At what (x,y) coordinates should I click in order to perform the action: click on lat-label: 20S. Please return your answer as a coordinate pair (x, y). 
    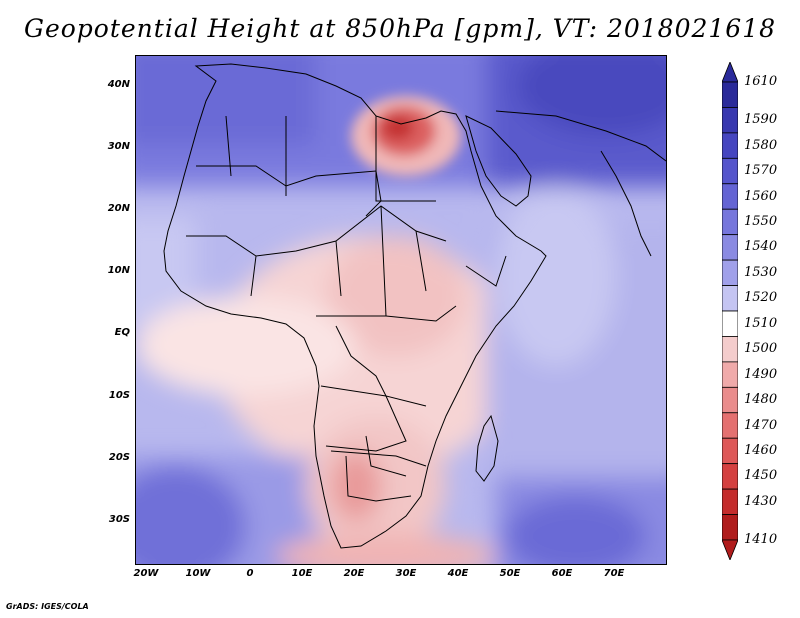
    Looking at the image, I should click on (119, 457).